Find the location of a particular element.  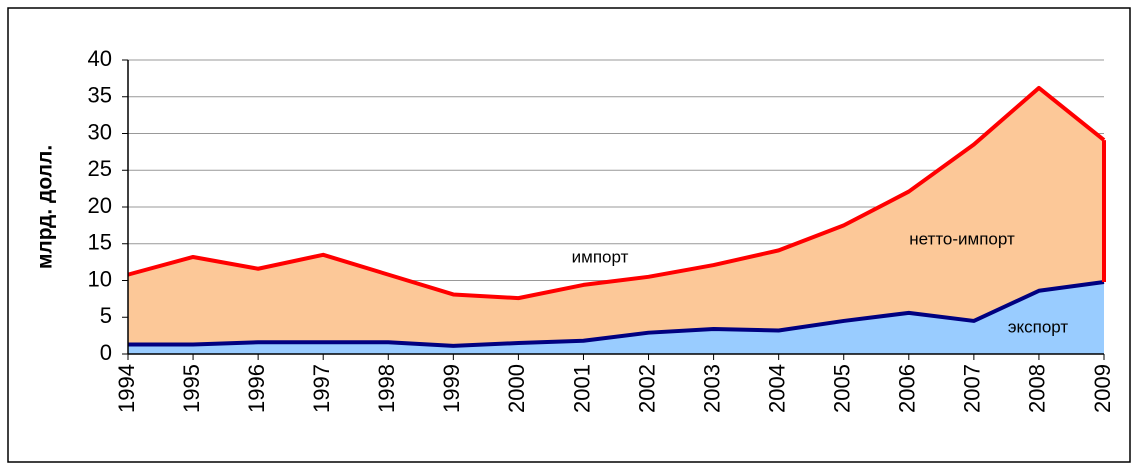

x-tick-label: 1996 is located at coordinates (256, 388).